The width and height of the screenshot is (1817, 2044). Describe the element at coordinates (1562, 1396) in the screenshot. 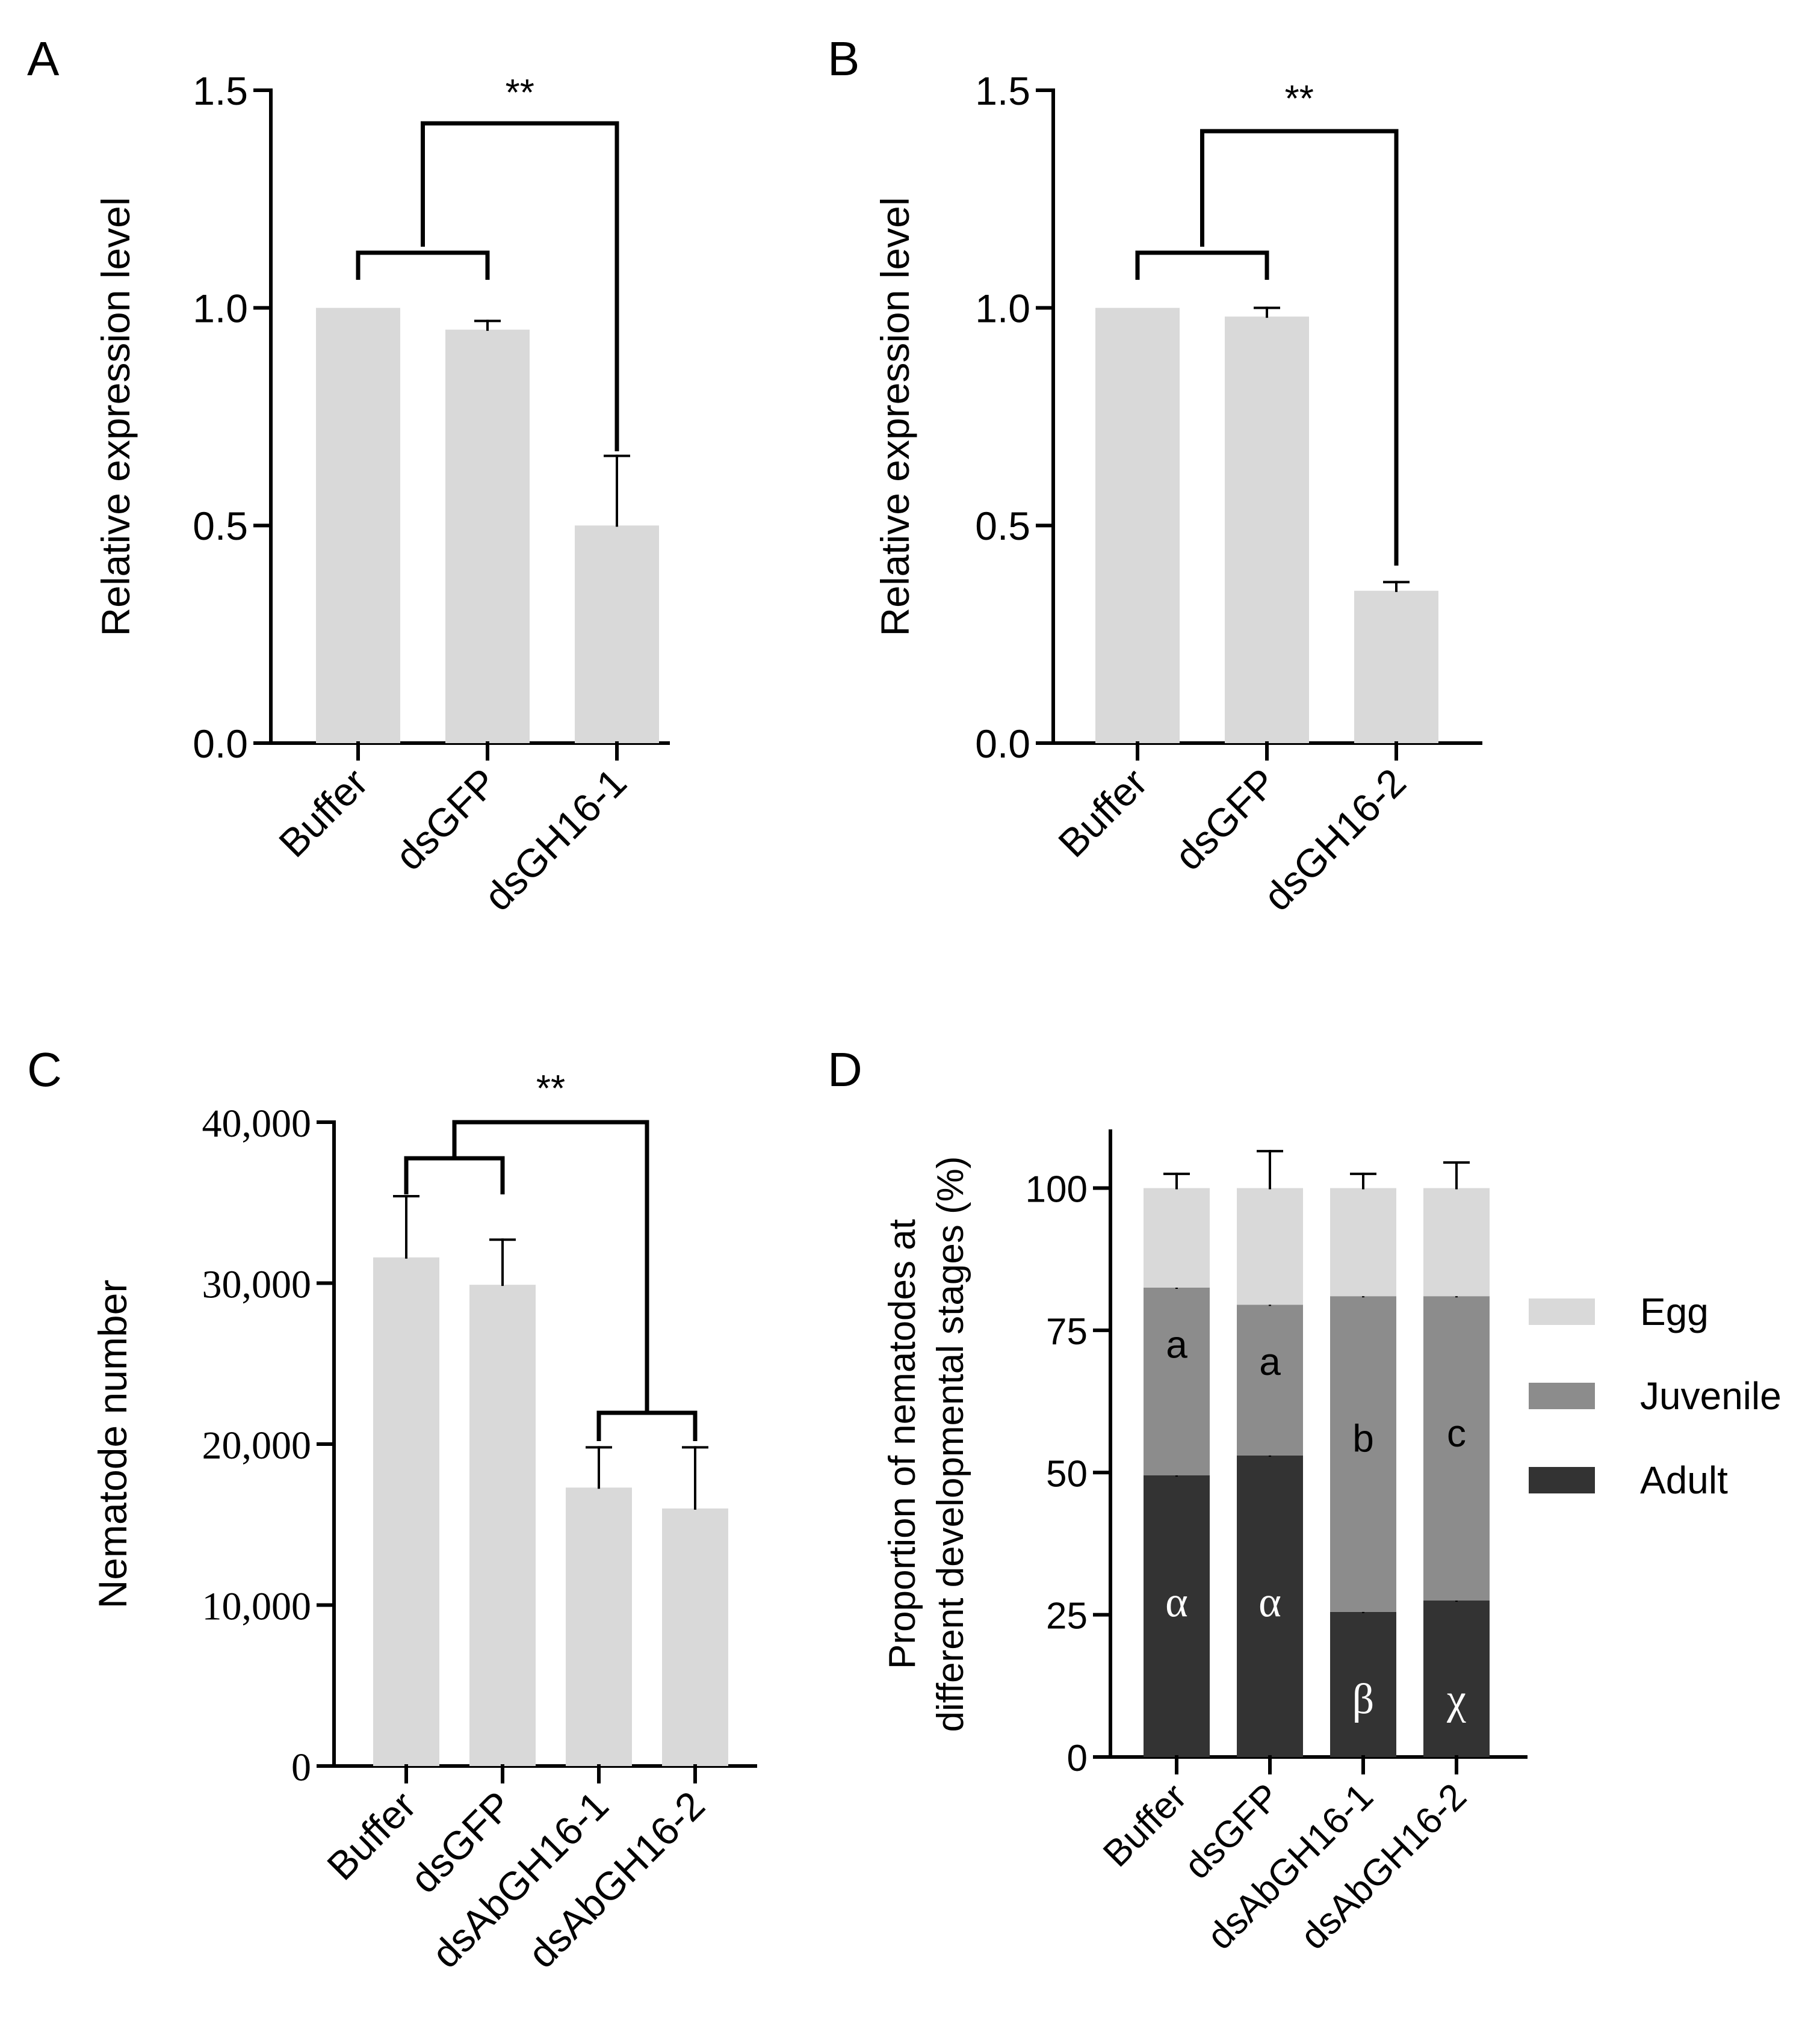

I see `legend-swatch-juvenile` at that location.